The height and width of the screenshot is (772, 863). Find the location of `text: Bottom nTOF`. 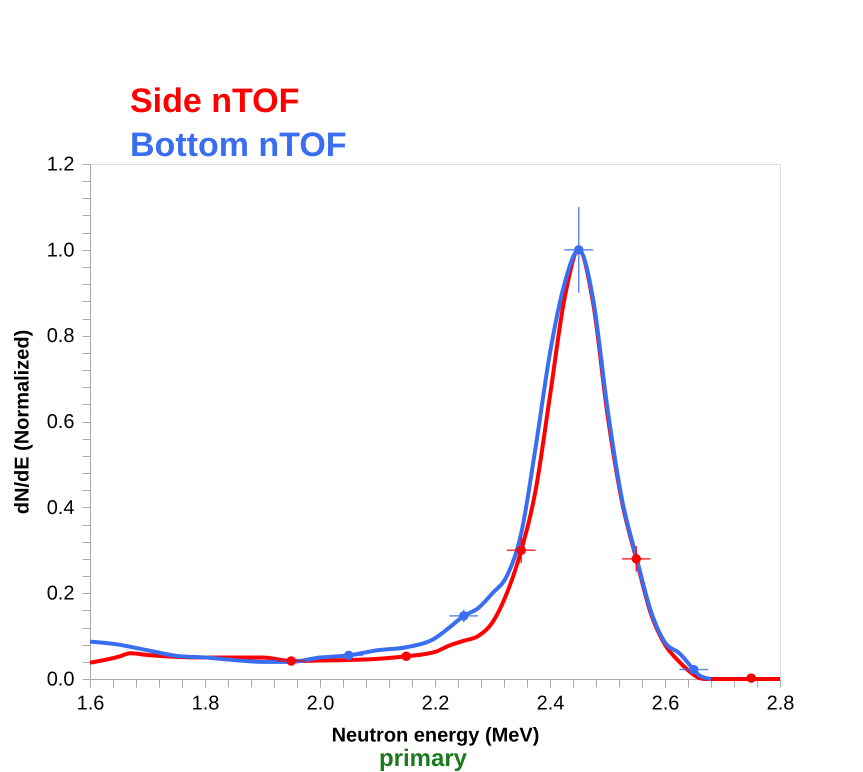

text: Bottom nTOF is located at coordinates (238, 145).